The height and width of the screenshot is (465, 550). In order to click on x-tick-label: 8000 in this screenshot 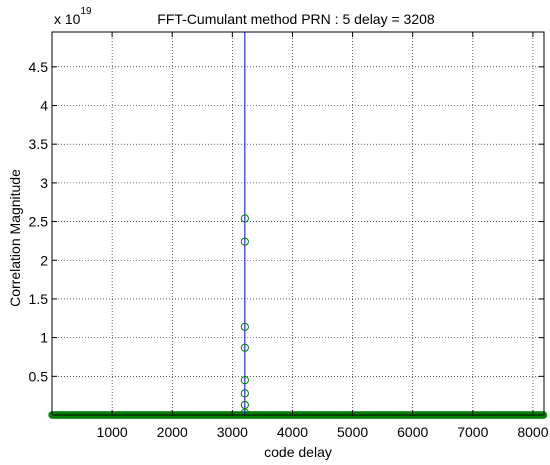, I will do `click(532, 432)`.